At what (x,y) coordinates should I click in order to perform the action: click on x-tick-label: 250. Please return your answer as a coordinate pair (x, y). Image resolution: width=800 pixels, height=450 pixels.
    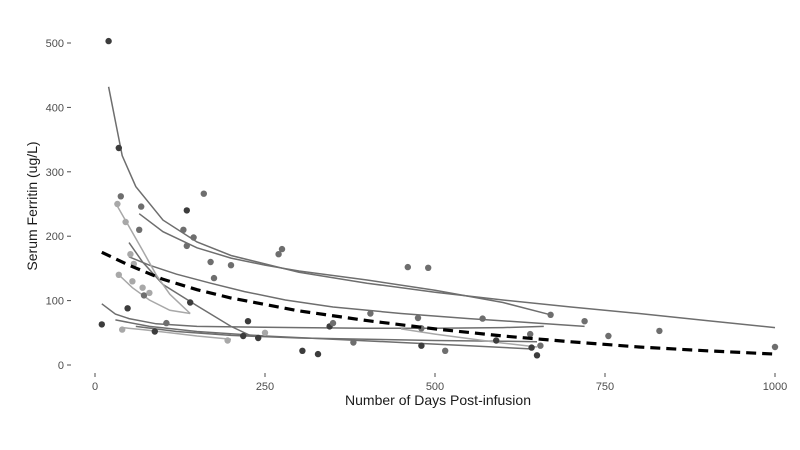
    Looking at the image, I should click on (265, 387).